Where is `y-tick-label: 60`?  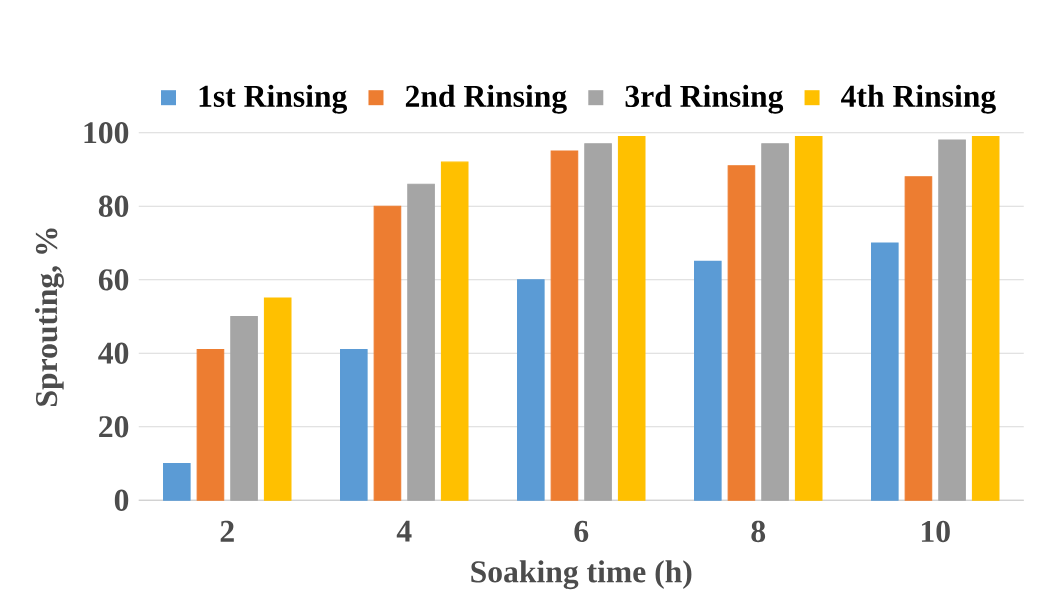
y-tick-label: 60 is located at coordinates (113, 280).